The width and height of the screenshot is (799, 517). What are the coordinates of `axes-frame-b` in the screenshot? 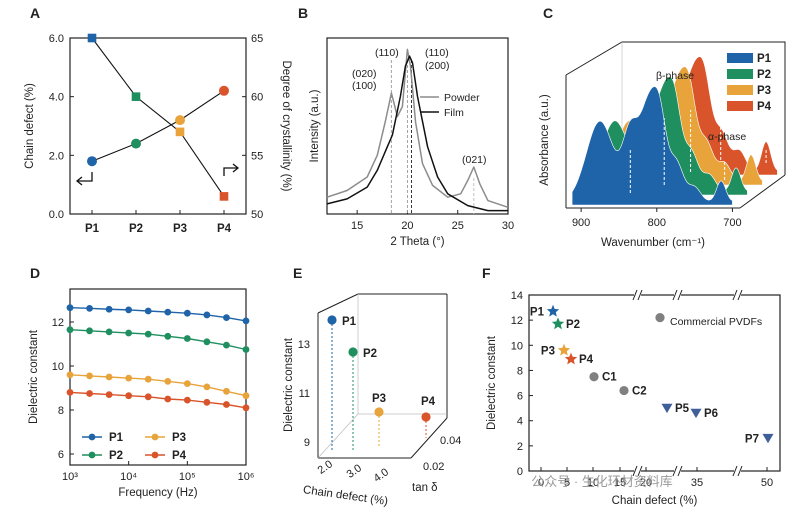 It's located at (417, 126).